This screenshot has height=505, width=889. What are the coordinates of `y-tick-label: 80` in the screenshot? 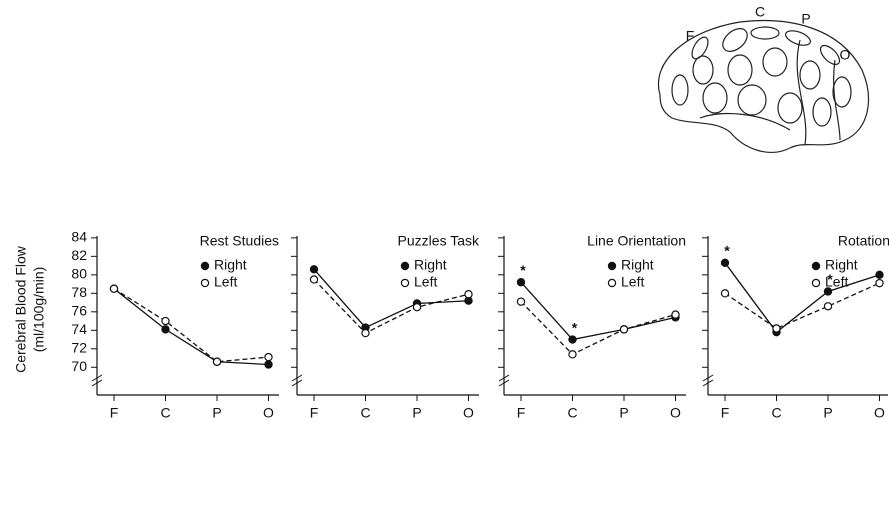 It's located at (79, 274).